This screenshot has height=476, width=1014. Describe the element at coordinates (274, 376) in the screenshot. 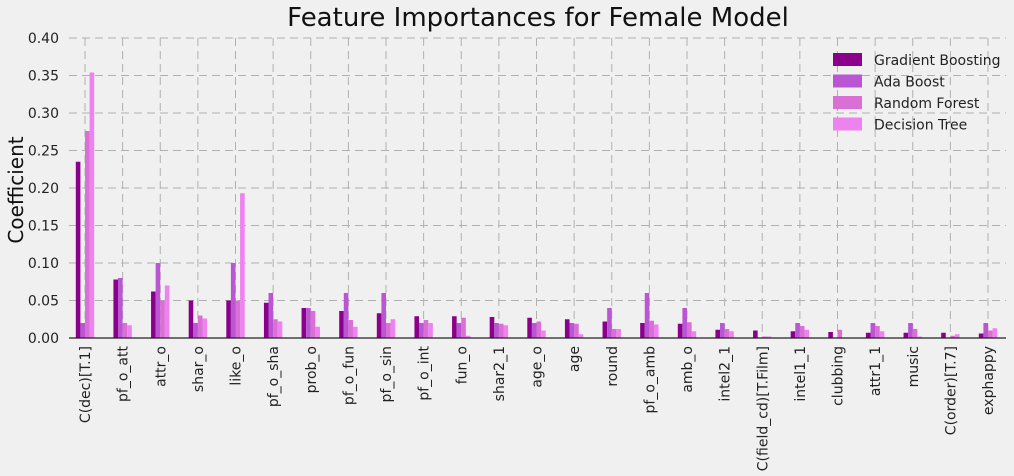

I see `x-tick-label: pf_o_sha` at that location.